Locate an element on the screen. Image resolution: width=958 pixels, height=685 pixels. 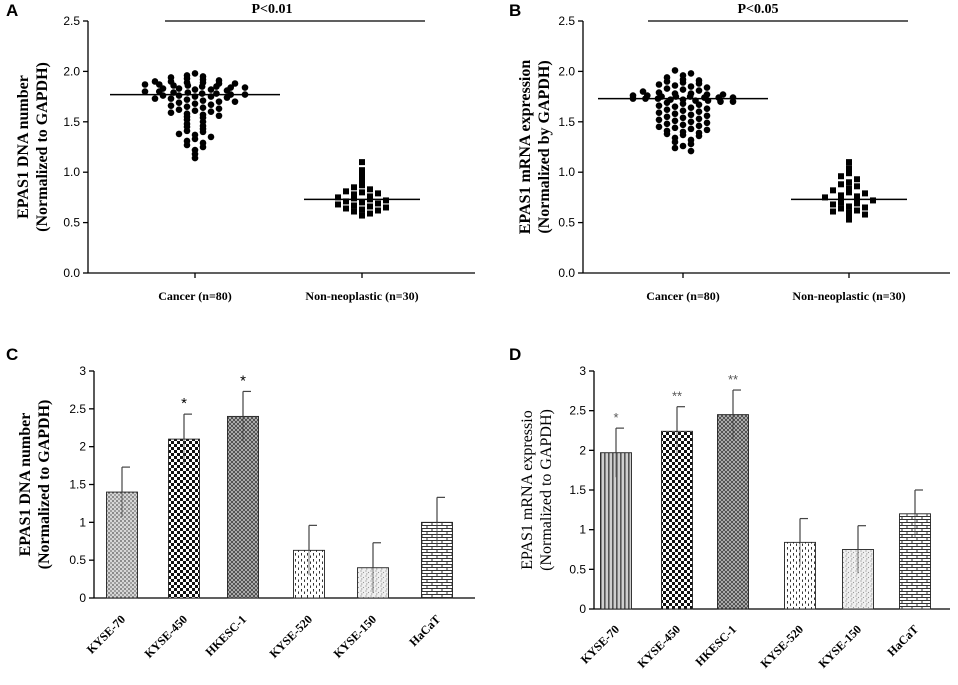
category-label: KYSE-150 is located at coordinates (840, 646).